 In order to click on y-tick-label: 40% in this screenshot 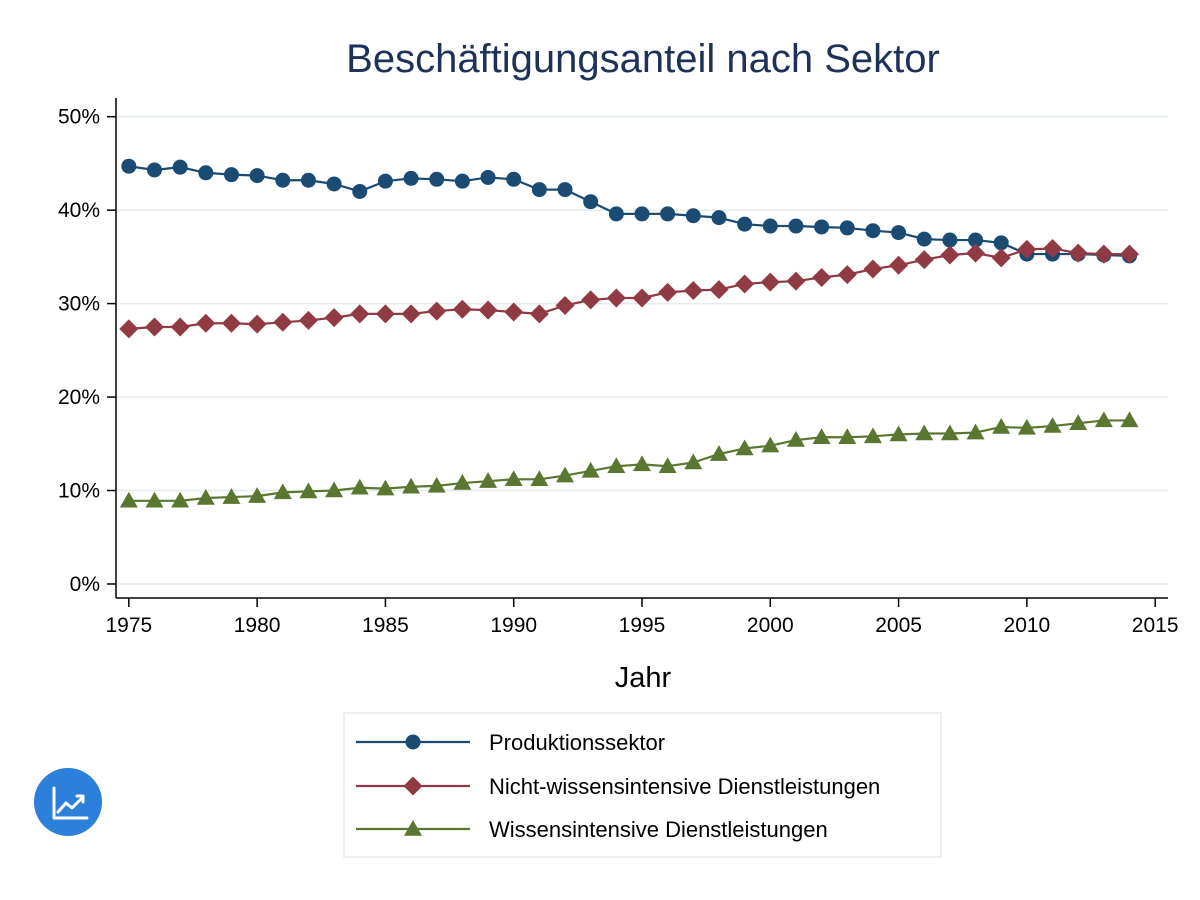, I will do `click(79, 210)`.